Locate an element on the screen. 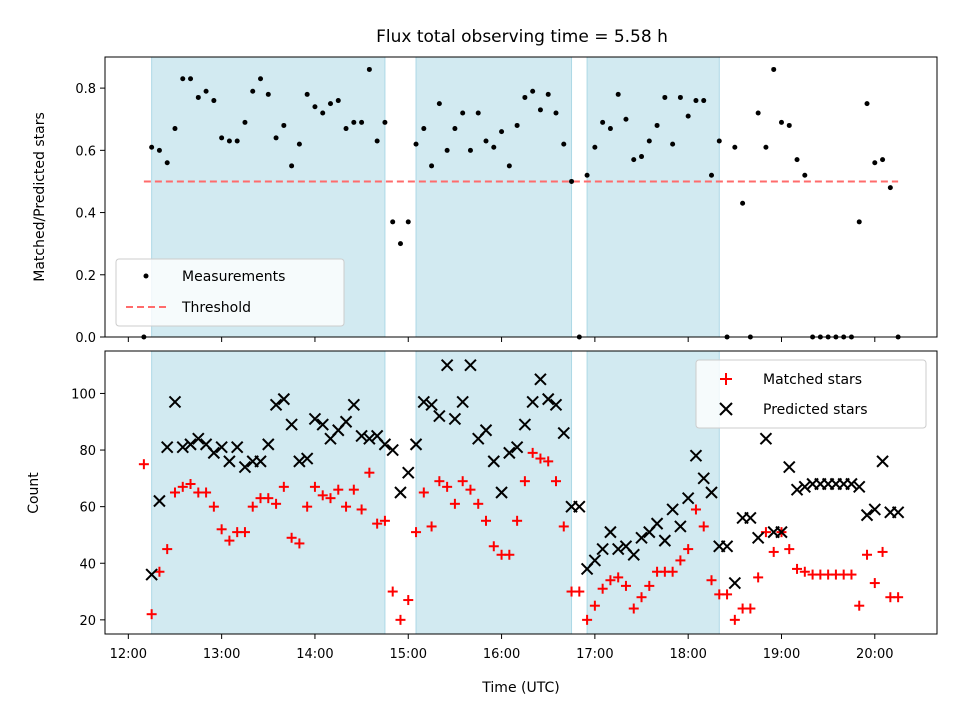 This screenshot has width=960, height=720. x-tick-label: 13:00 is located at coordinates (221, 654).